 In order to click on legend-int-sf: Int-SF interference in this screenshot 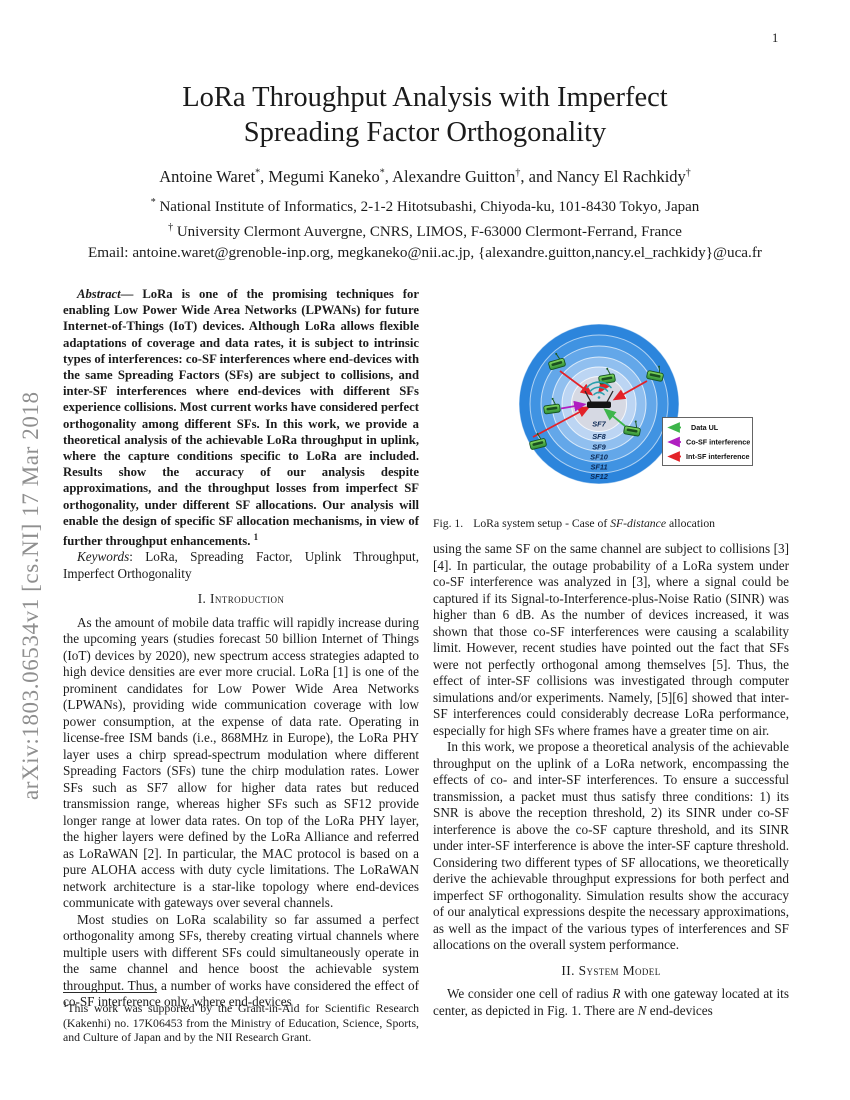, I will do `click(718, 456)`.